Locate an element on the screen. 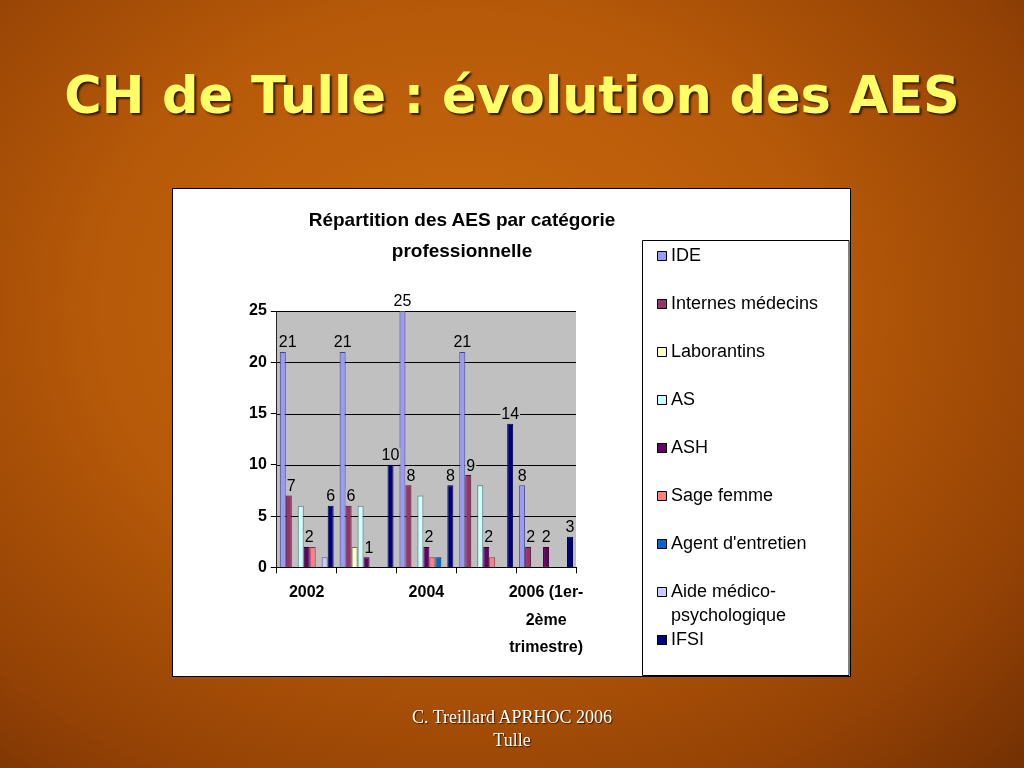  chart-title: CH de Tulle : évolution des AES is located at coordinates (512, 96).